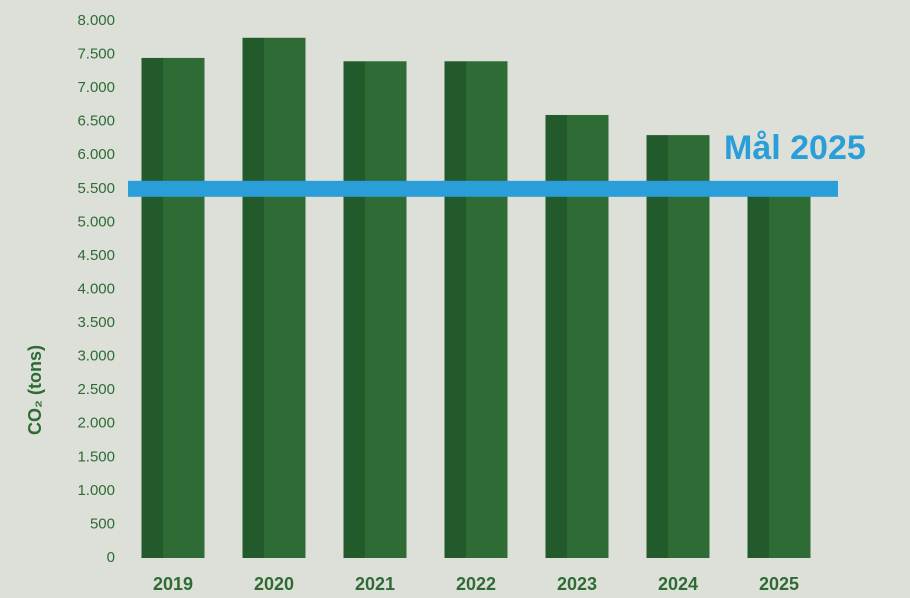  Describe the element at coordinates (779, 584) in the screenshot. I see `x-tick-label: 2025` at that location.